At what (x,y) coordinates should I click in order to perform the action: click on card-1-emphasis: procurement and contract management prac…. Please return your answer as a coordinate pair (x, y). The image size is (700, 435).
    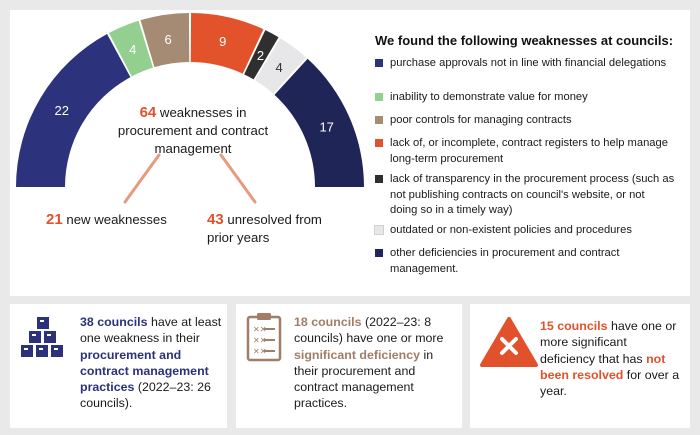
    Looking at the image, I should click on (144, 371).